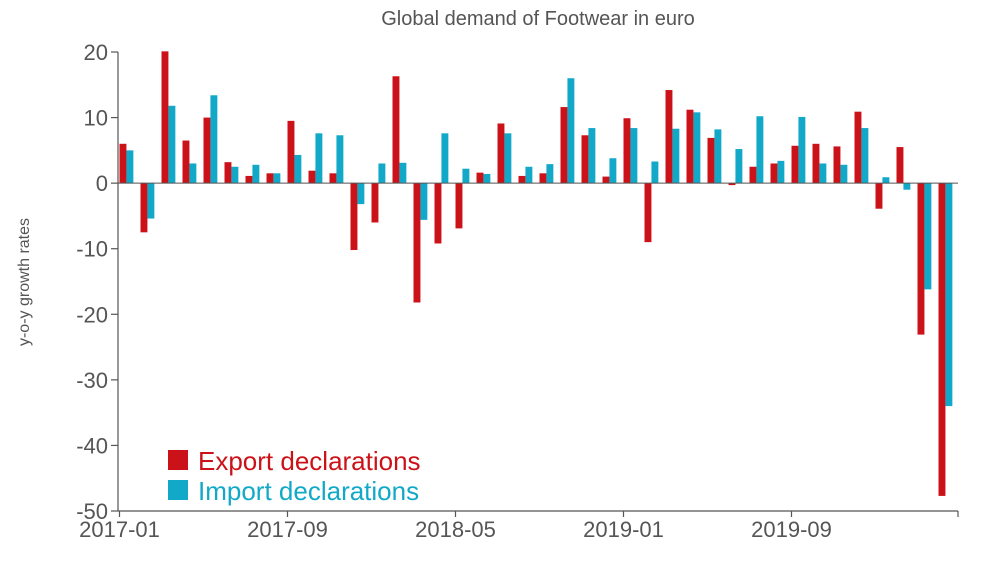  What do you see at coordinates (92, 445) in the screenshot?
I see `y-tick-label--40: -40` at bounding box center [92, 445].